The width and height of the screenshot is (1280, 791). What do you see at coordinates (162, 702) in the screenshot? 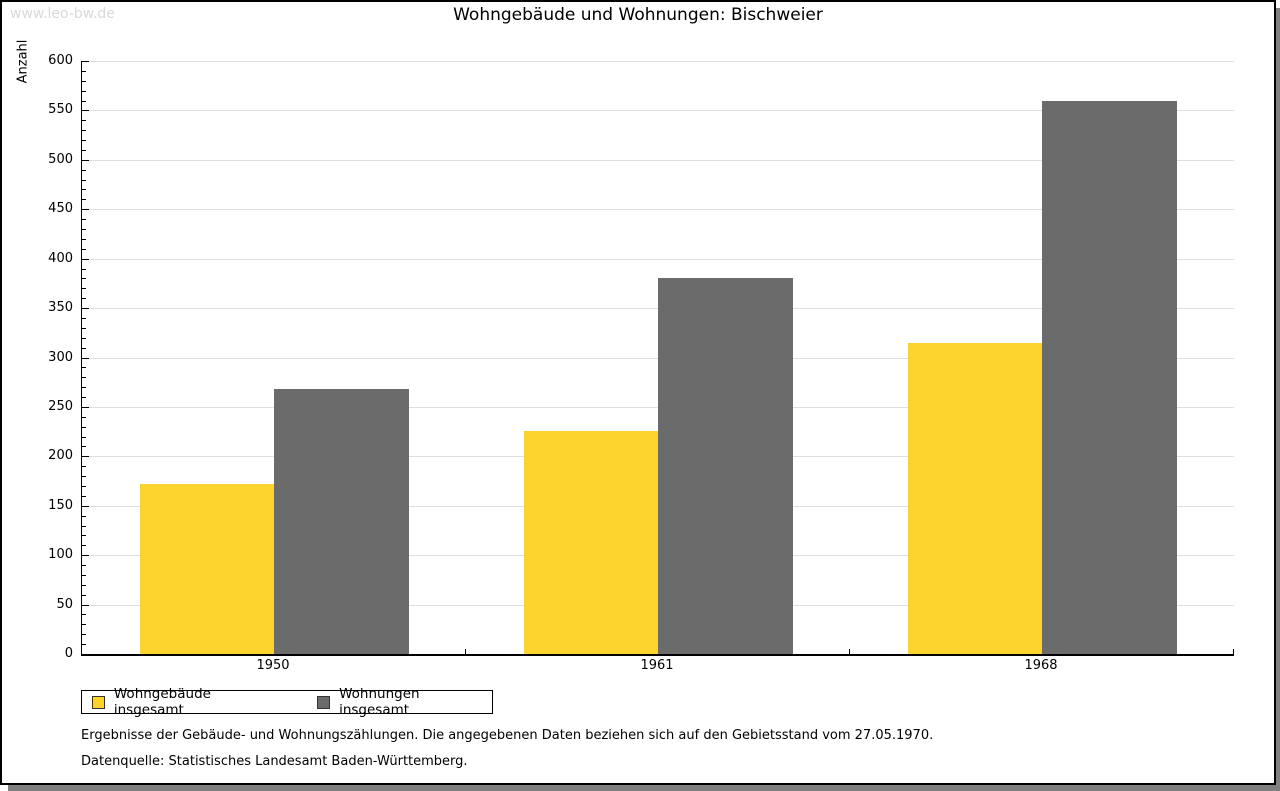
I see `legend-label: Wohngebäude insgesamt` at bounding box center [162, 702].